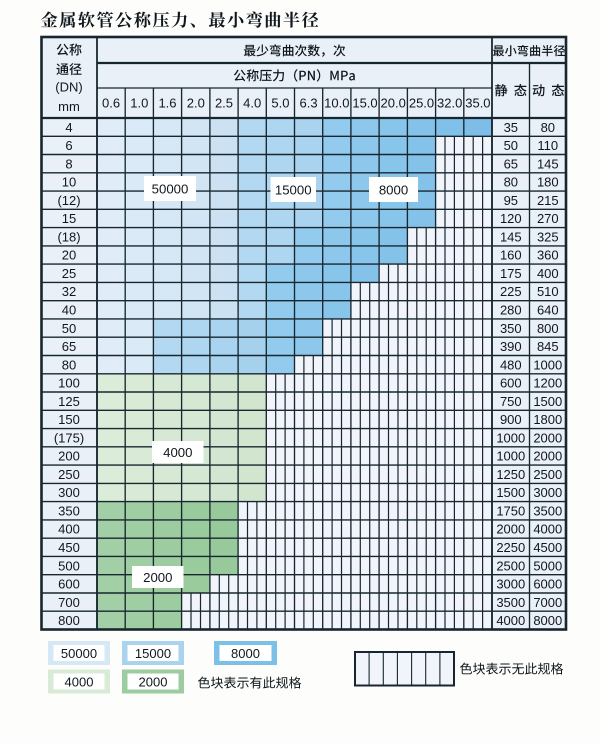 This screenshot has height=743, width=600. Describe the element at coordinates (69, 255) in the screenshot. I see `svg-text: 20` at that location.